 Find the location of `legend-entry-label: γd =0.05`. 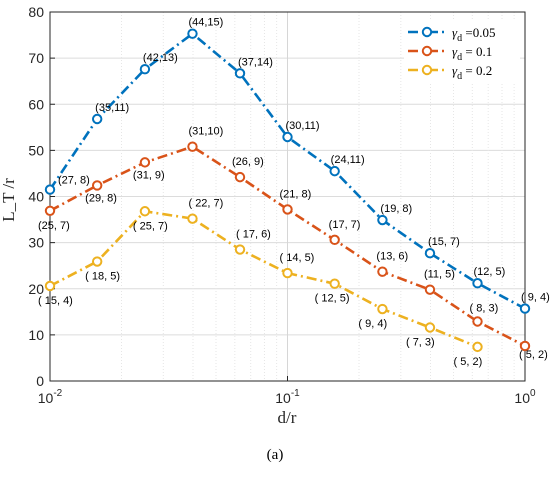

legend-entry-label: γd =0.05 is located at coordinates (473, 34).